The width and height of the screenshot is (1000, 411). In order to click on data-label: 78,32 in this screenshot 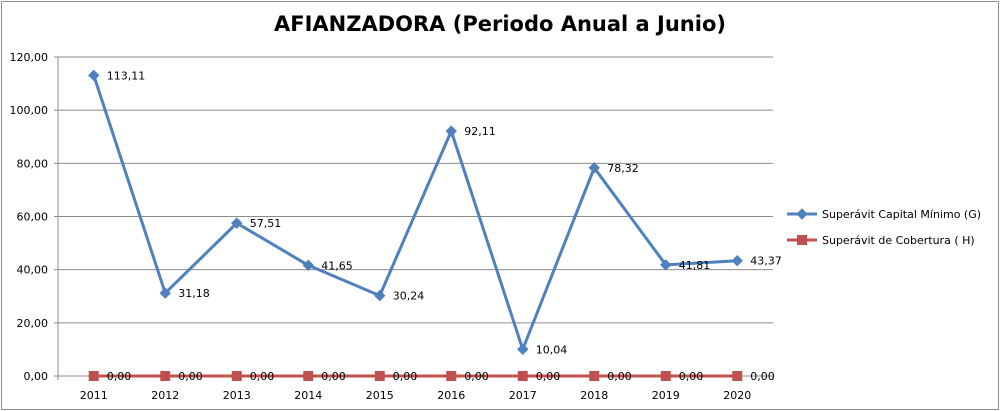, I will do `click(623, 168)`.